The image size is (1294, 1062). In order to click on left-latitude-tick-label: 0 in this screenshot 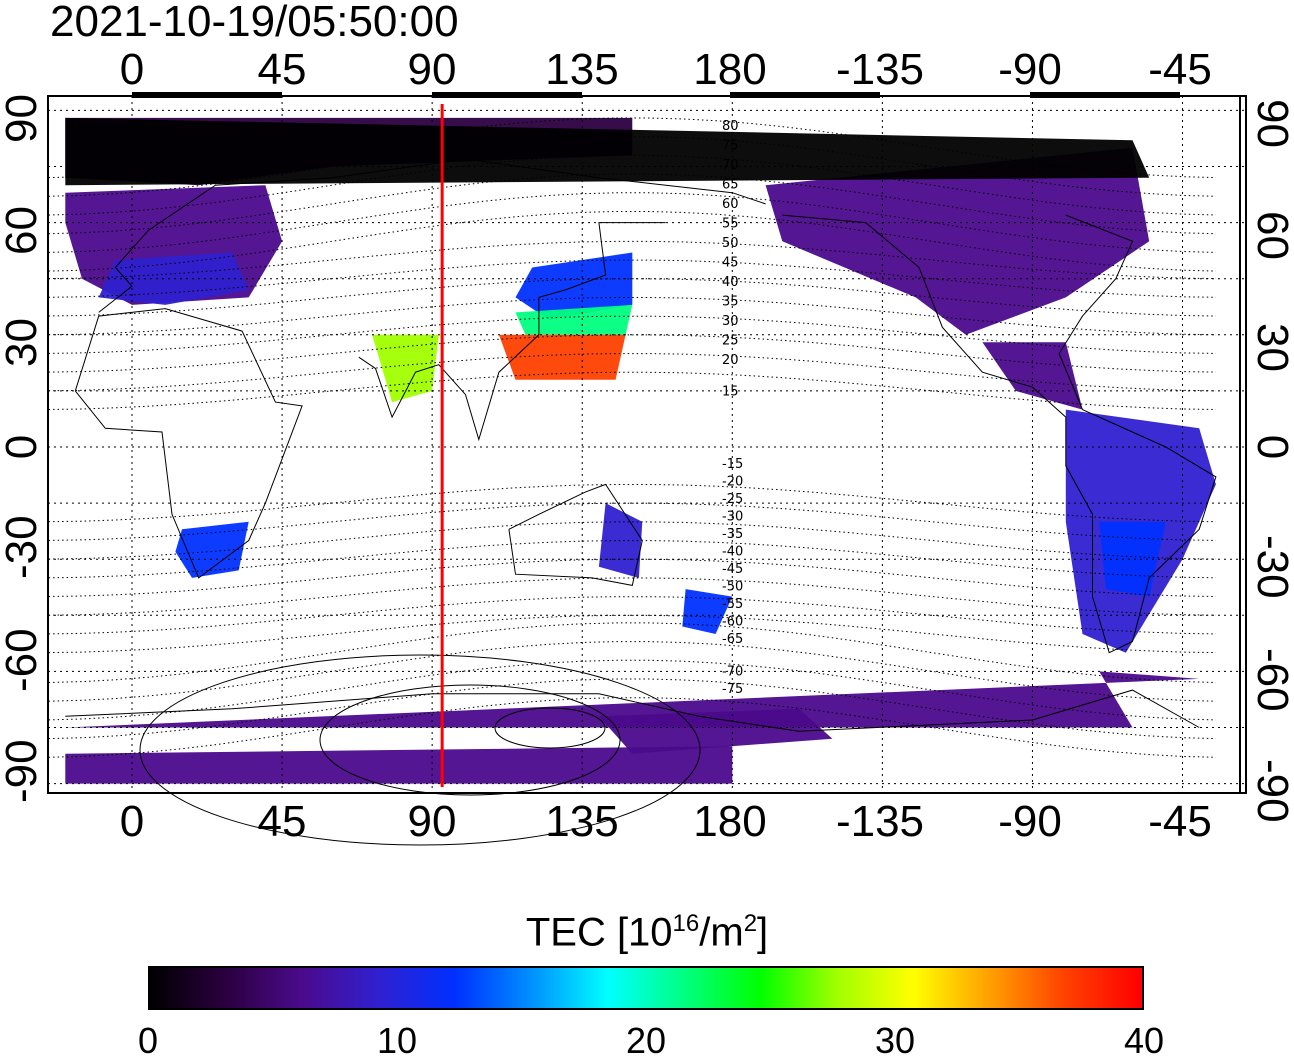, I will do `click(23, 447)`.